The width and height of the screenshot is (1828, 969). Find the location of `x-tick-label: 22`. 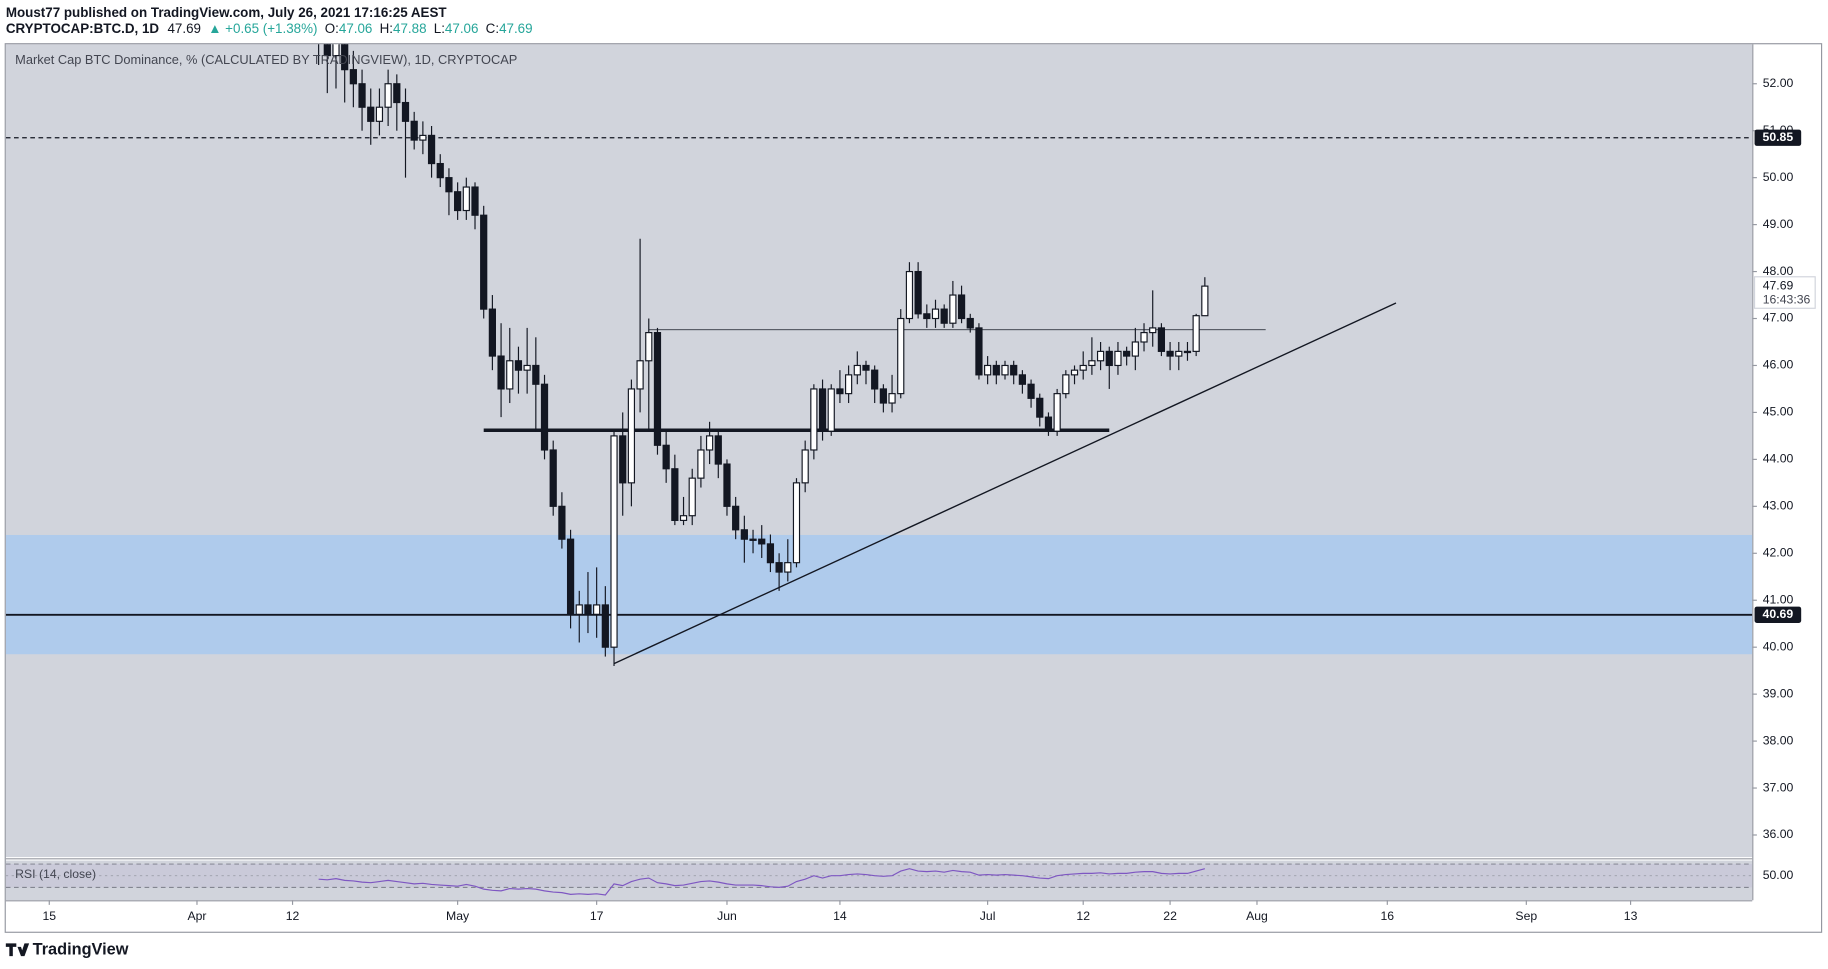

x-tick-label: 22 is located at coordinates (1170, 916).